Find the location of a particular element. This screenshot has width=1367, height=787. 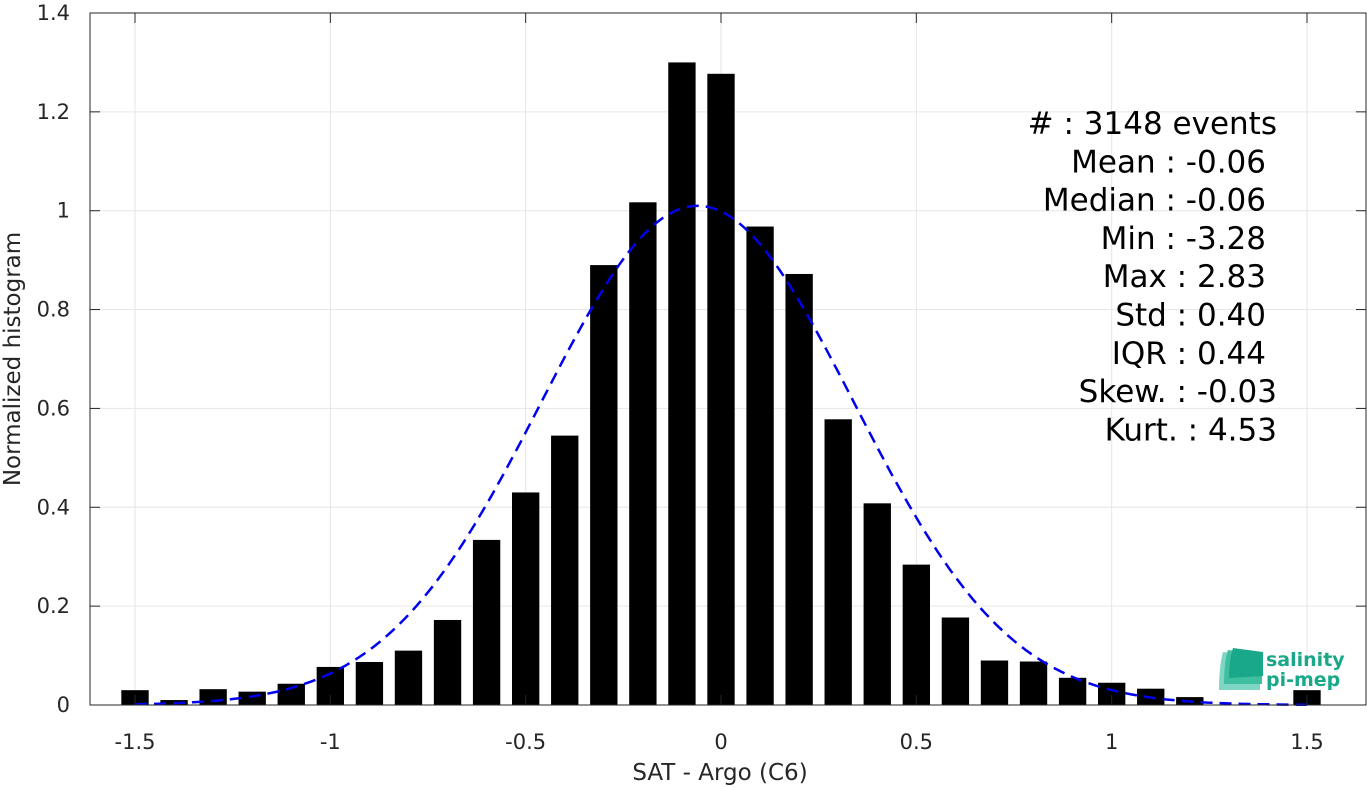

stat-line: Median : -0.06 is located at coordinates (1154, 201).